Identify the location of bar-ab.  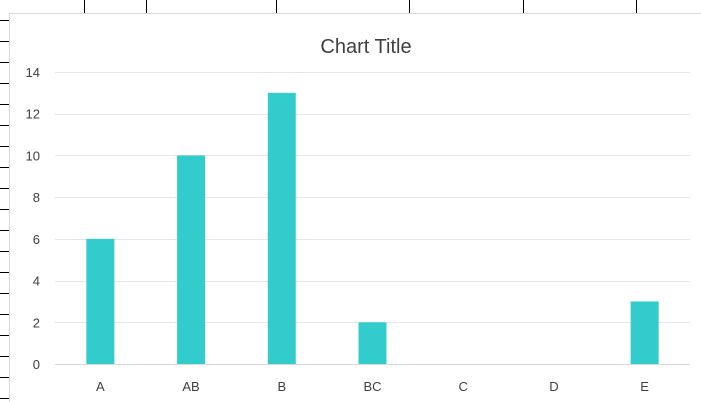
(191, 259).